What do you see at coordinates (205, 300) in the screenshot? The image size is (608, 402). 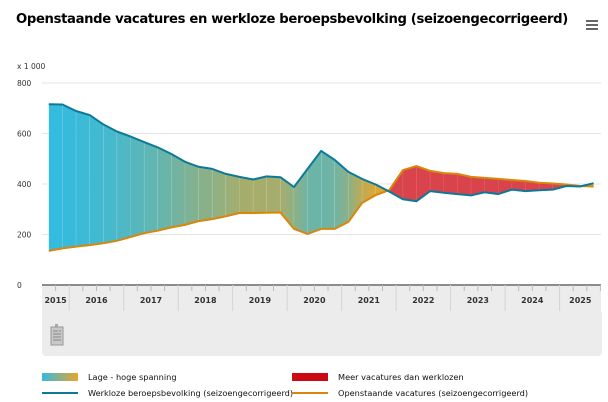 I see `x-tick-label: 2018` at bounding box center [205, 300].